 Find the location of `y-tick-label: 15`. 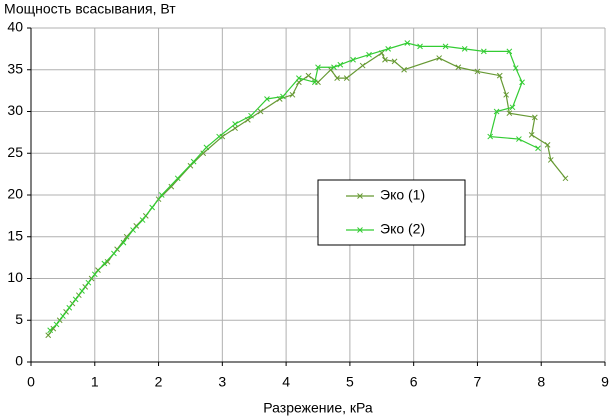

y-tick-label: 15 is located at coordinates (15, 235).